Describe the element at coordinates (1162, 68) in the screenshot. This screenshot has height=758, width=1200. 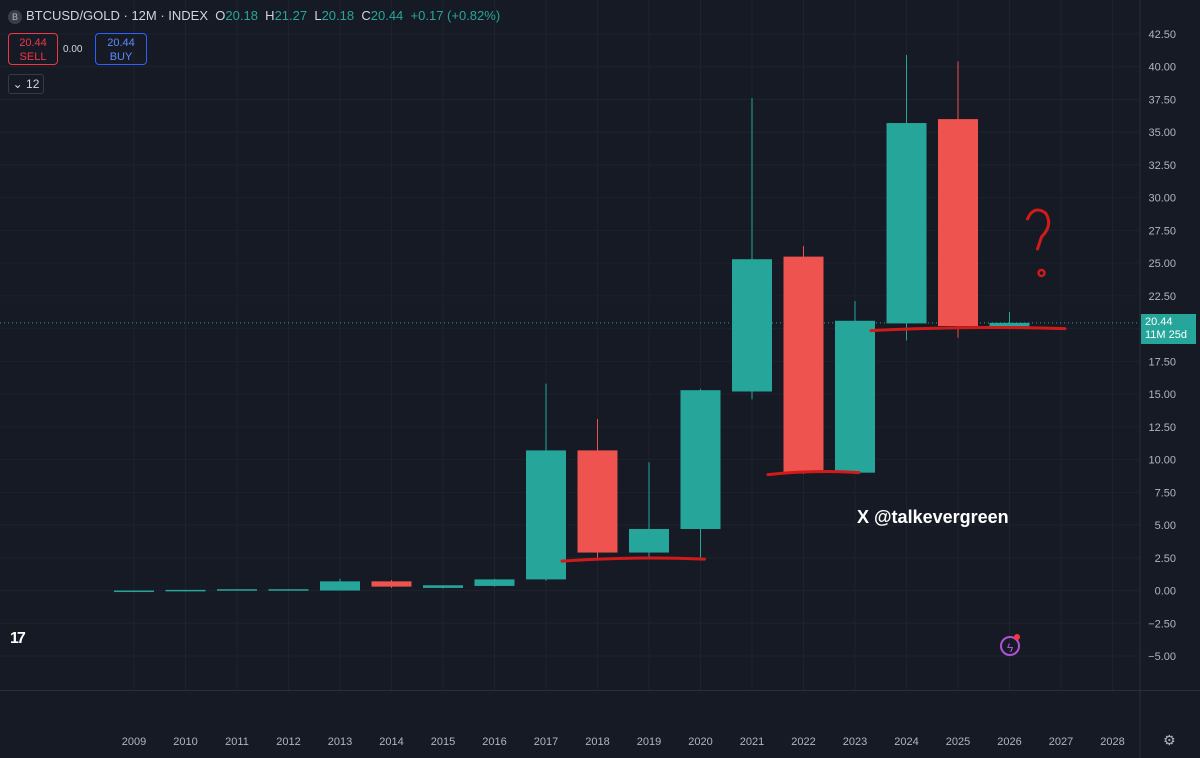
I see `y-tick-label: 40.00` at that location.